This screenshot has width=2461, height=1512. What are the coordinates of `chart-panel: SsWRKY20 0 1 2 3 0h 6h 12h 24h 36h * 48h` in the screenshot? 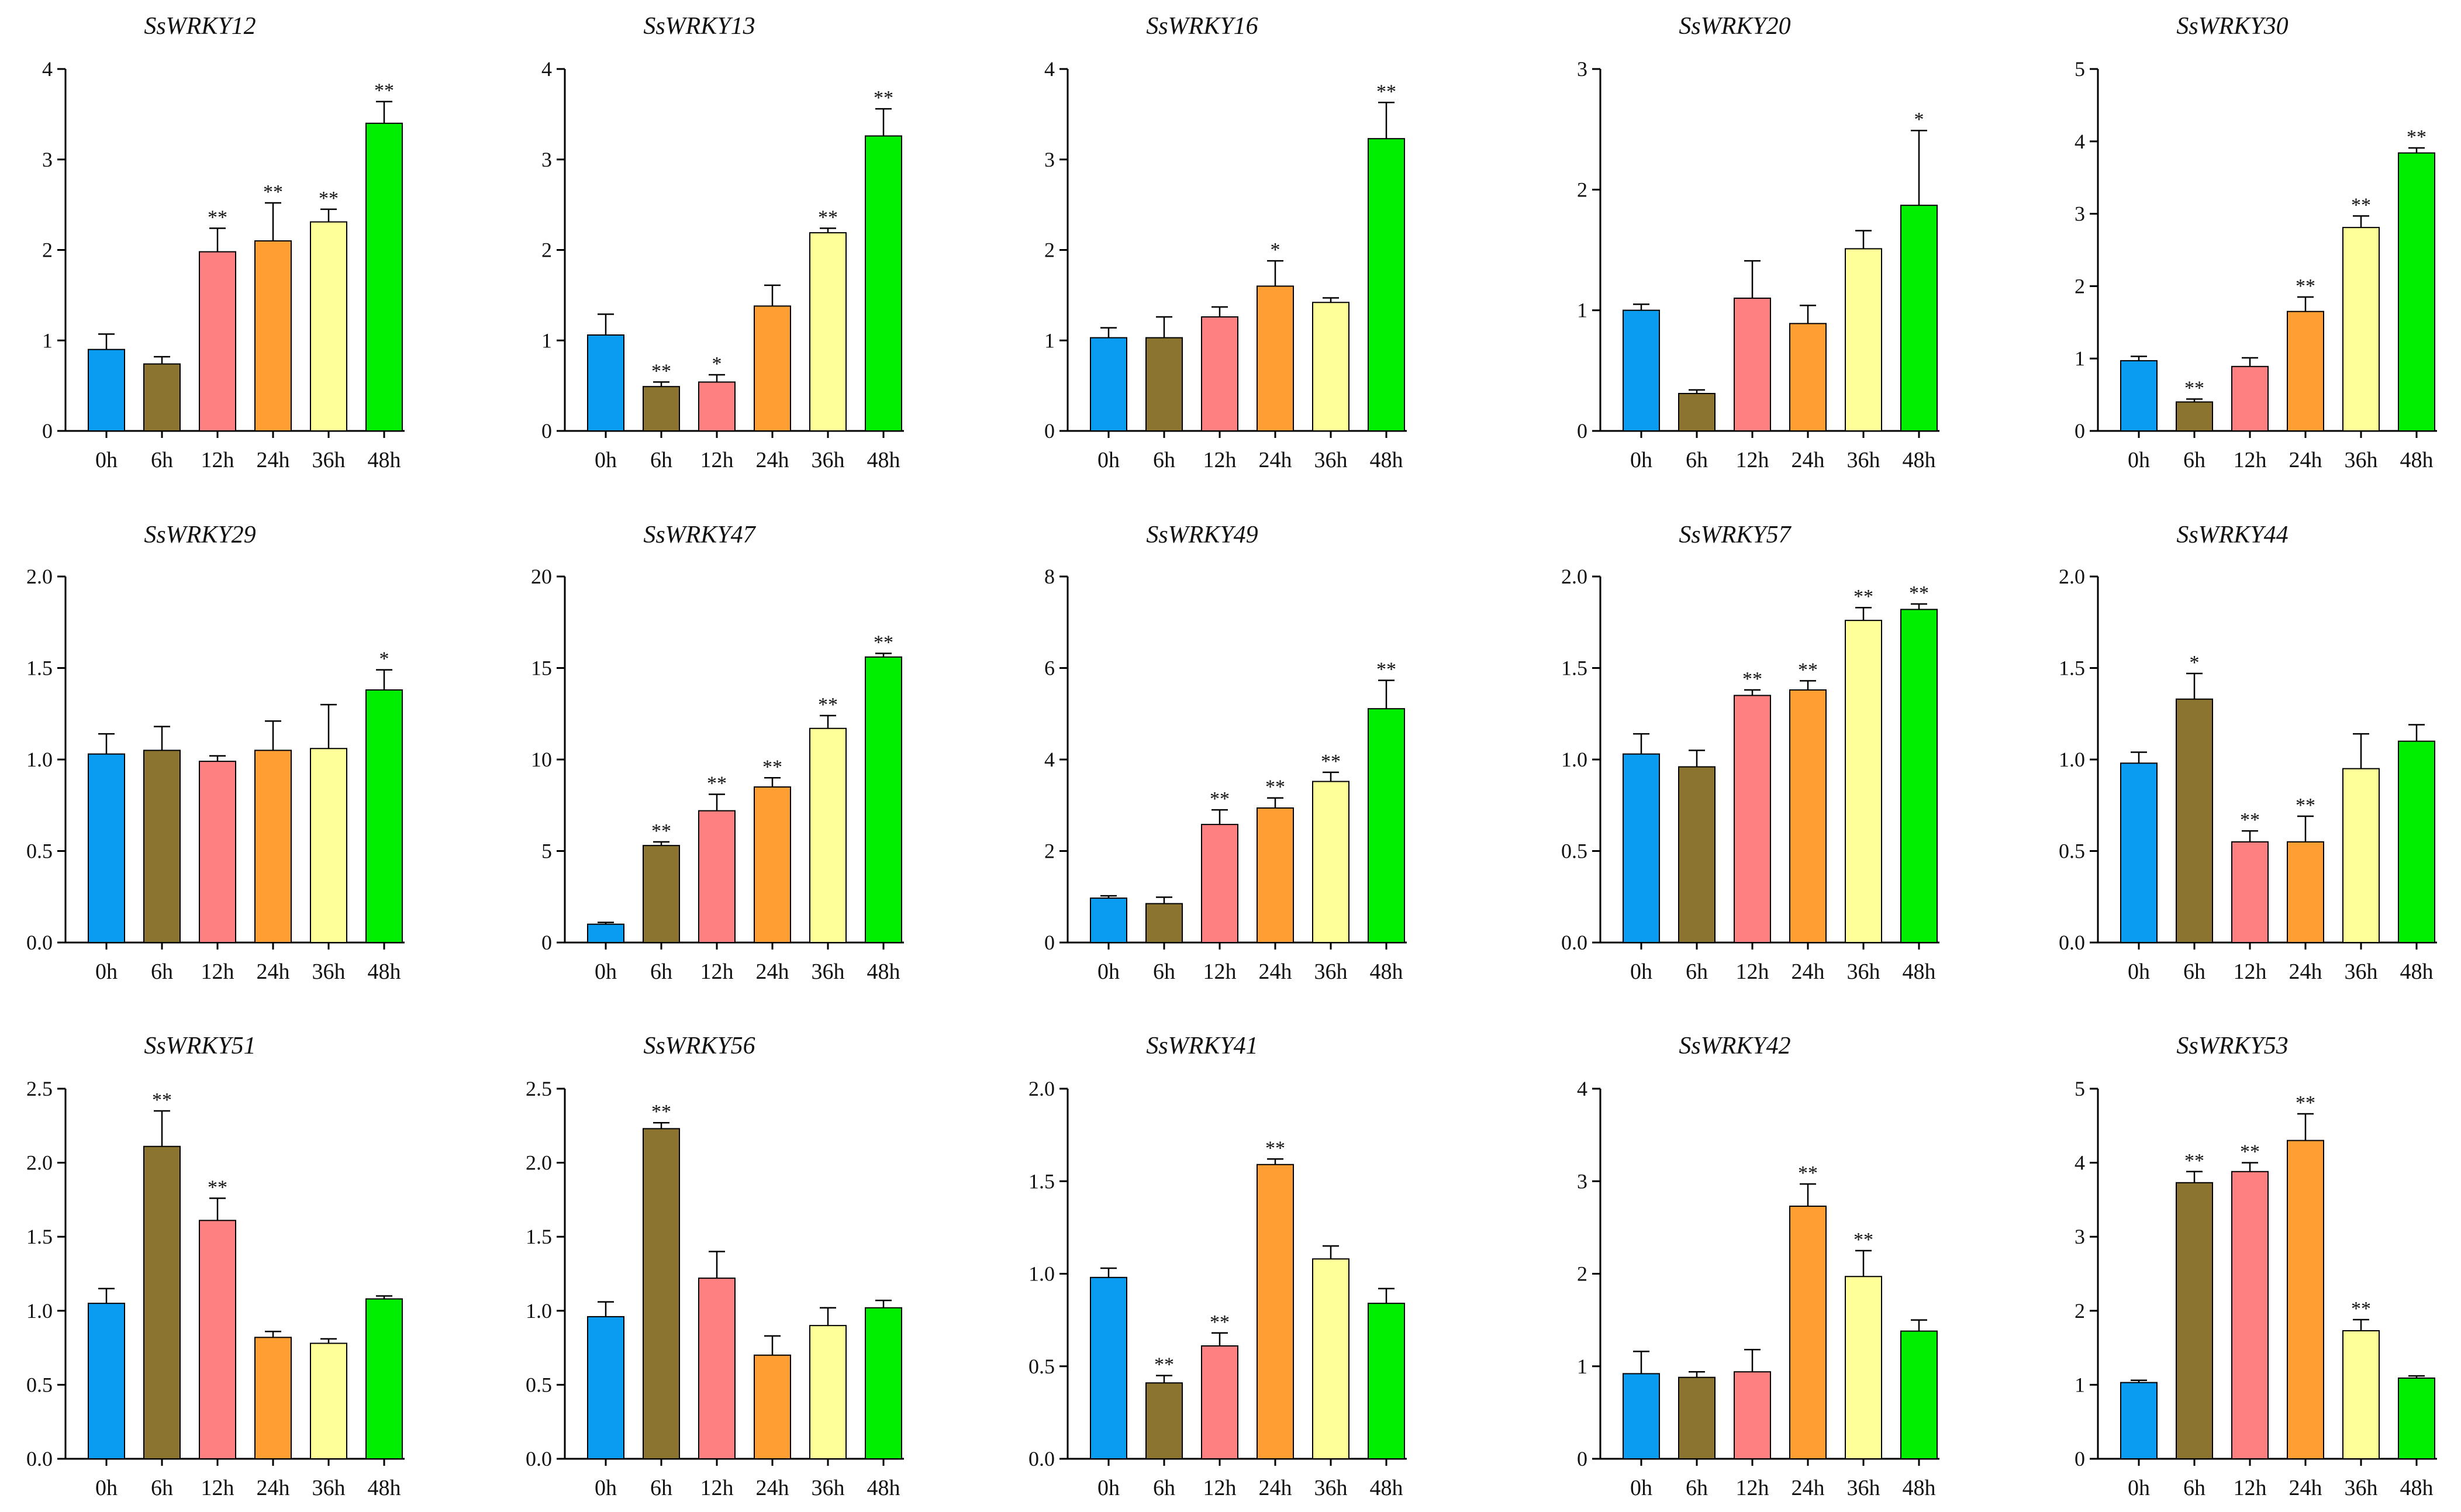 It's located at (1758, 242).